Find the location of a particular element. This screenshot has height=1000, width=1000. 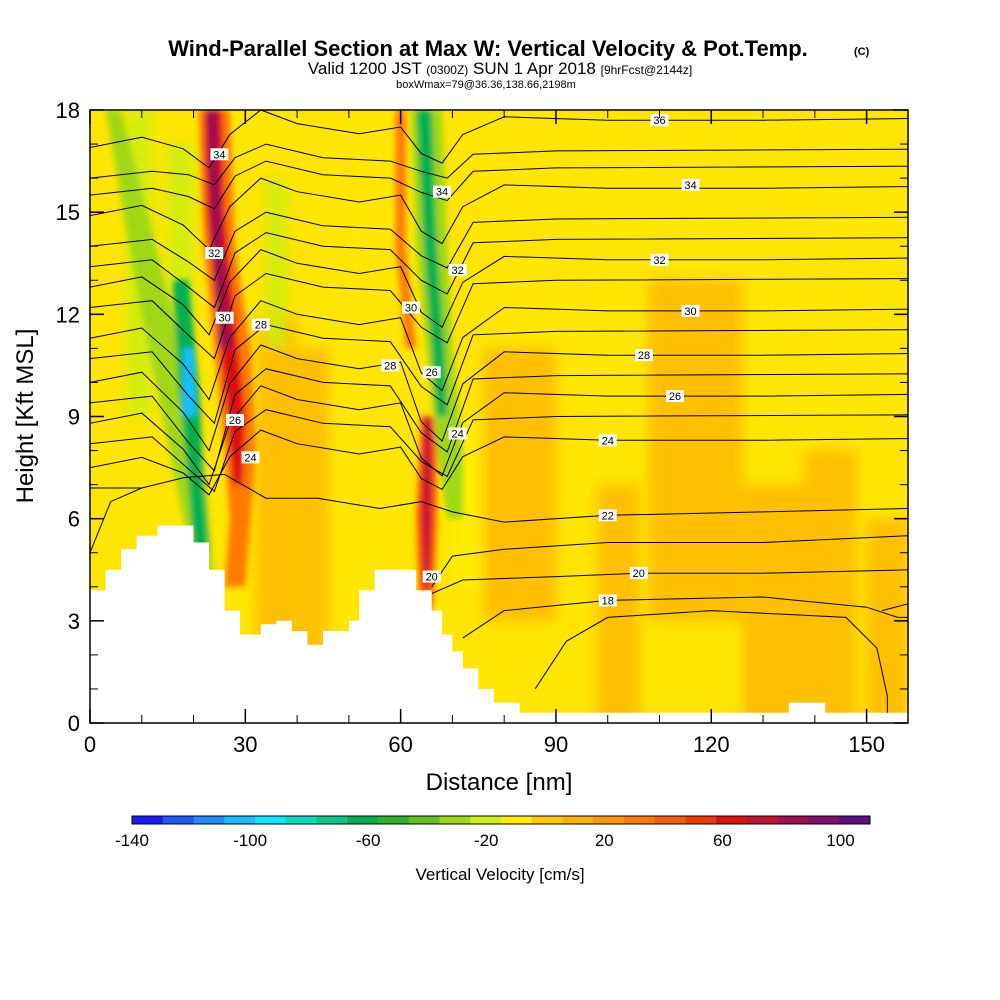

theta-contour-edge is located at coordinates (894, 607).